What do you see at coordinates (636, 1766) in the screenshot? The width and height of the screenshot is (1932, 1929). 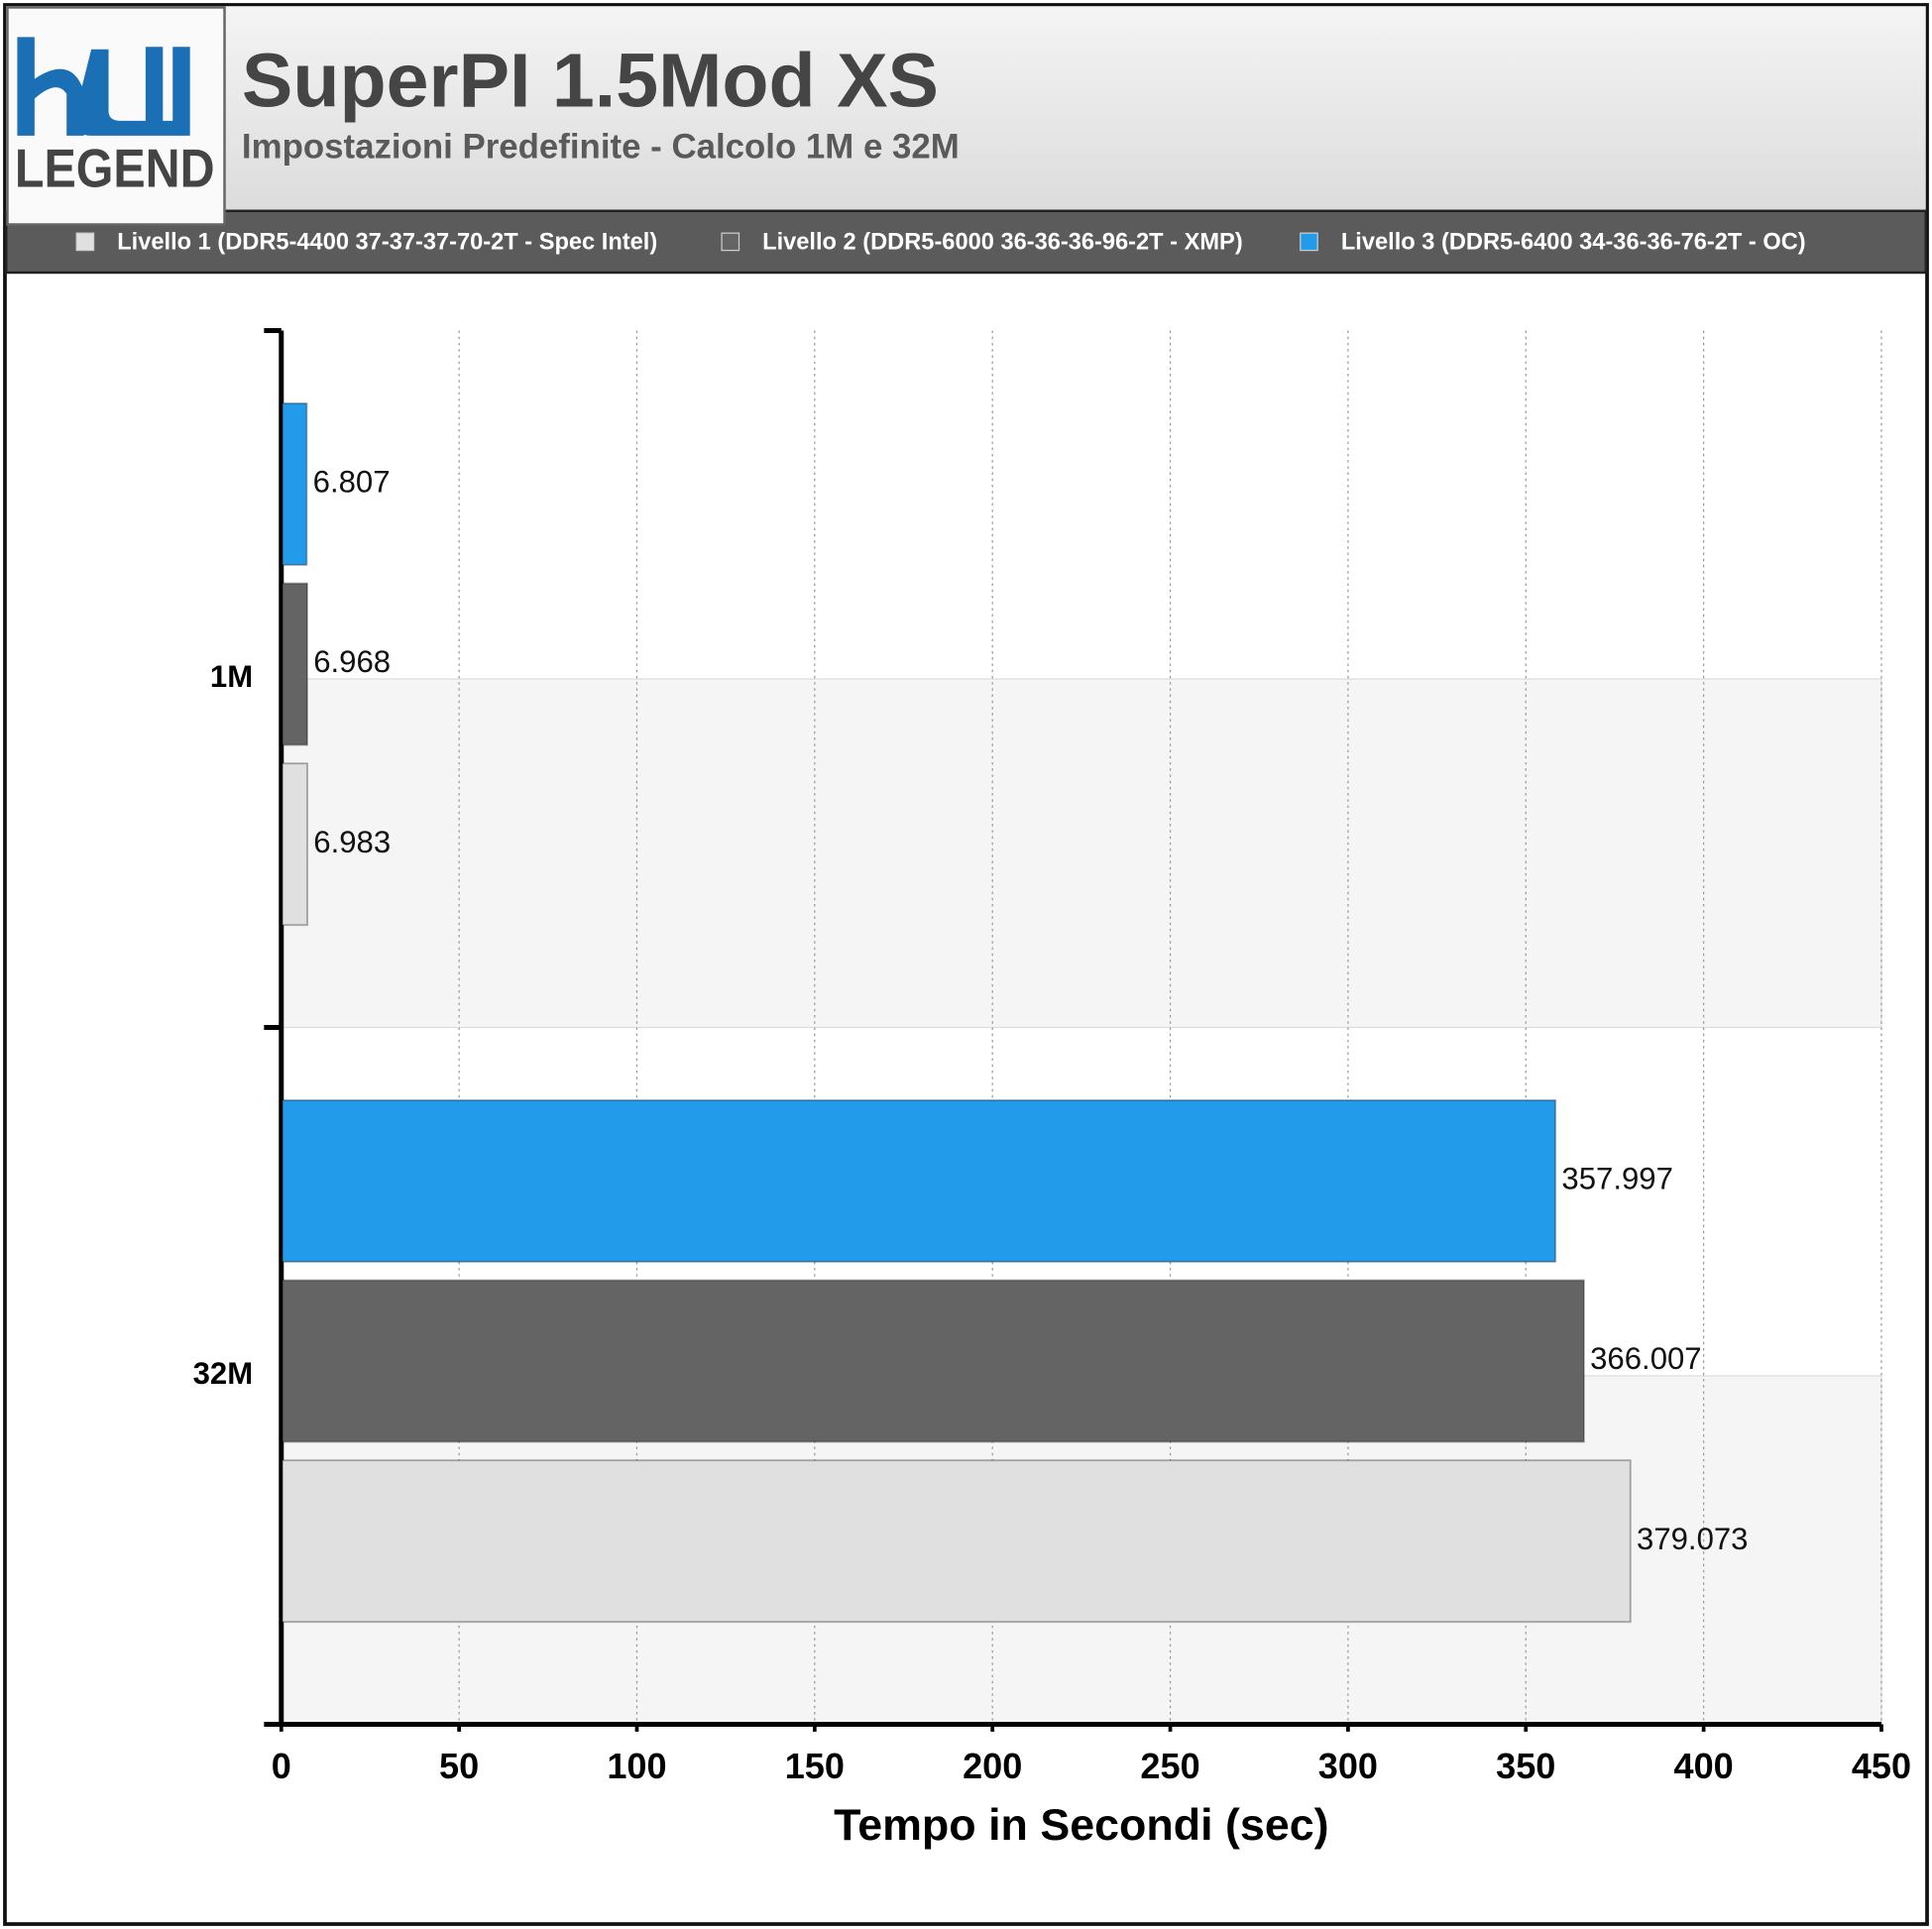 I see `x-tick-label: 100` at bounding box center [636, 1766].